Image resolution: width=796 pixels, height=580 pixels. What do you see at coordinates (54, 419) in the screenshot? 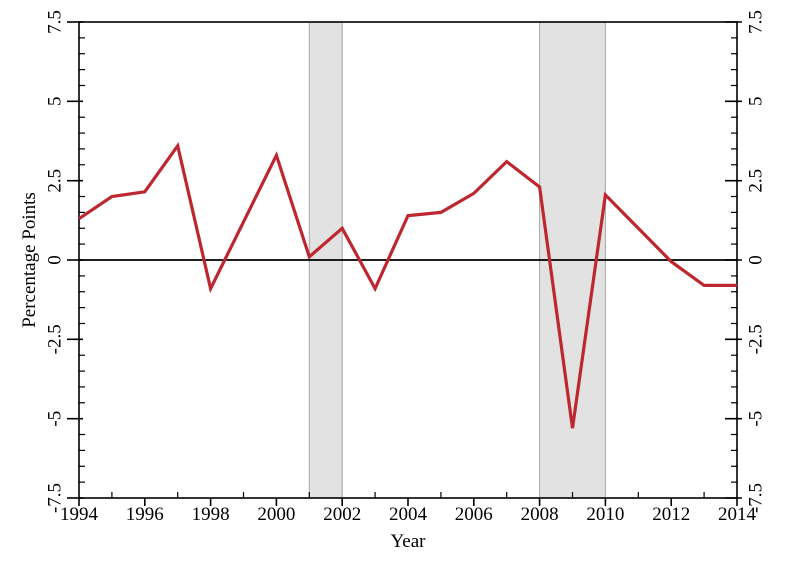
I see `y-tick-label-left: -5` at bounding box center [54, 419].